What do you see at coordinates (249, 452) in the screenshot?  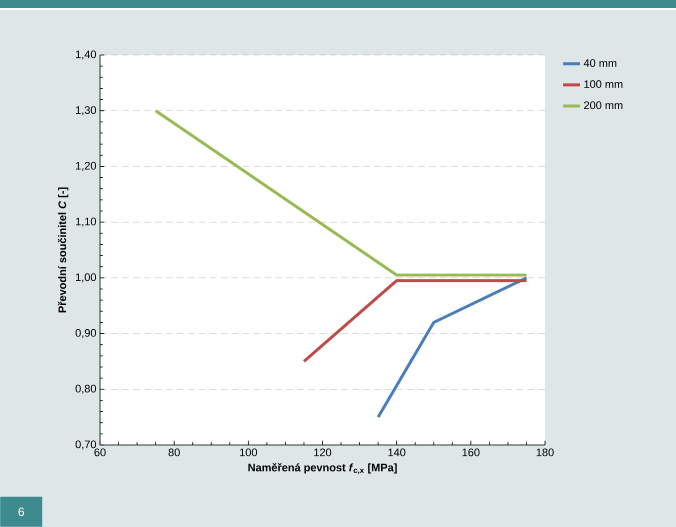 I see `x-tick-label: 100` at bounding box center [249, 452].